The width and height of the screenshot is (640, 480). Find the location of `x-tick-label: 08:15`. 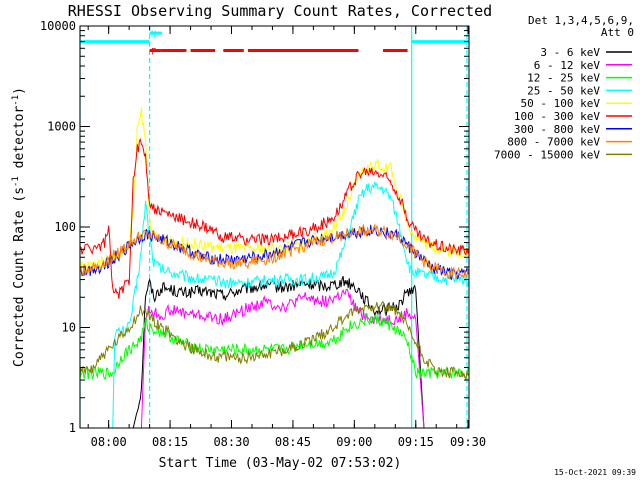

x-tick-label: 08:15 is located at coordinates (170, 442).